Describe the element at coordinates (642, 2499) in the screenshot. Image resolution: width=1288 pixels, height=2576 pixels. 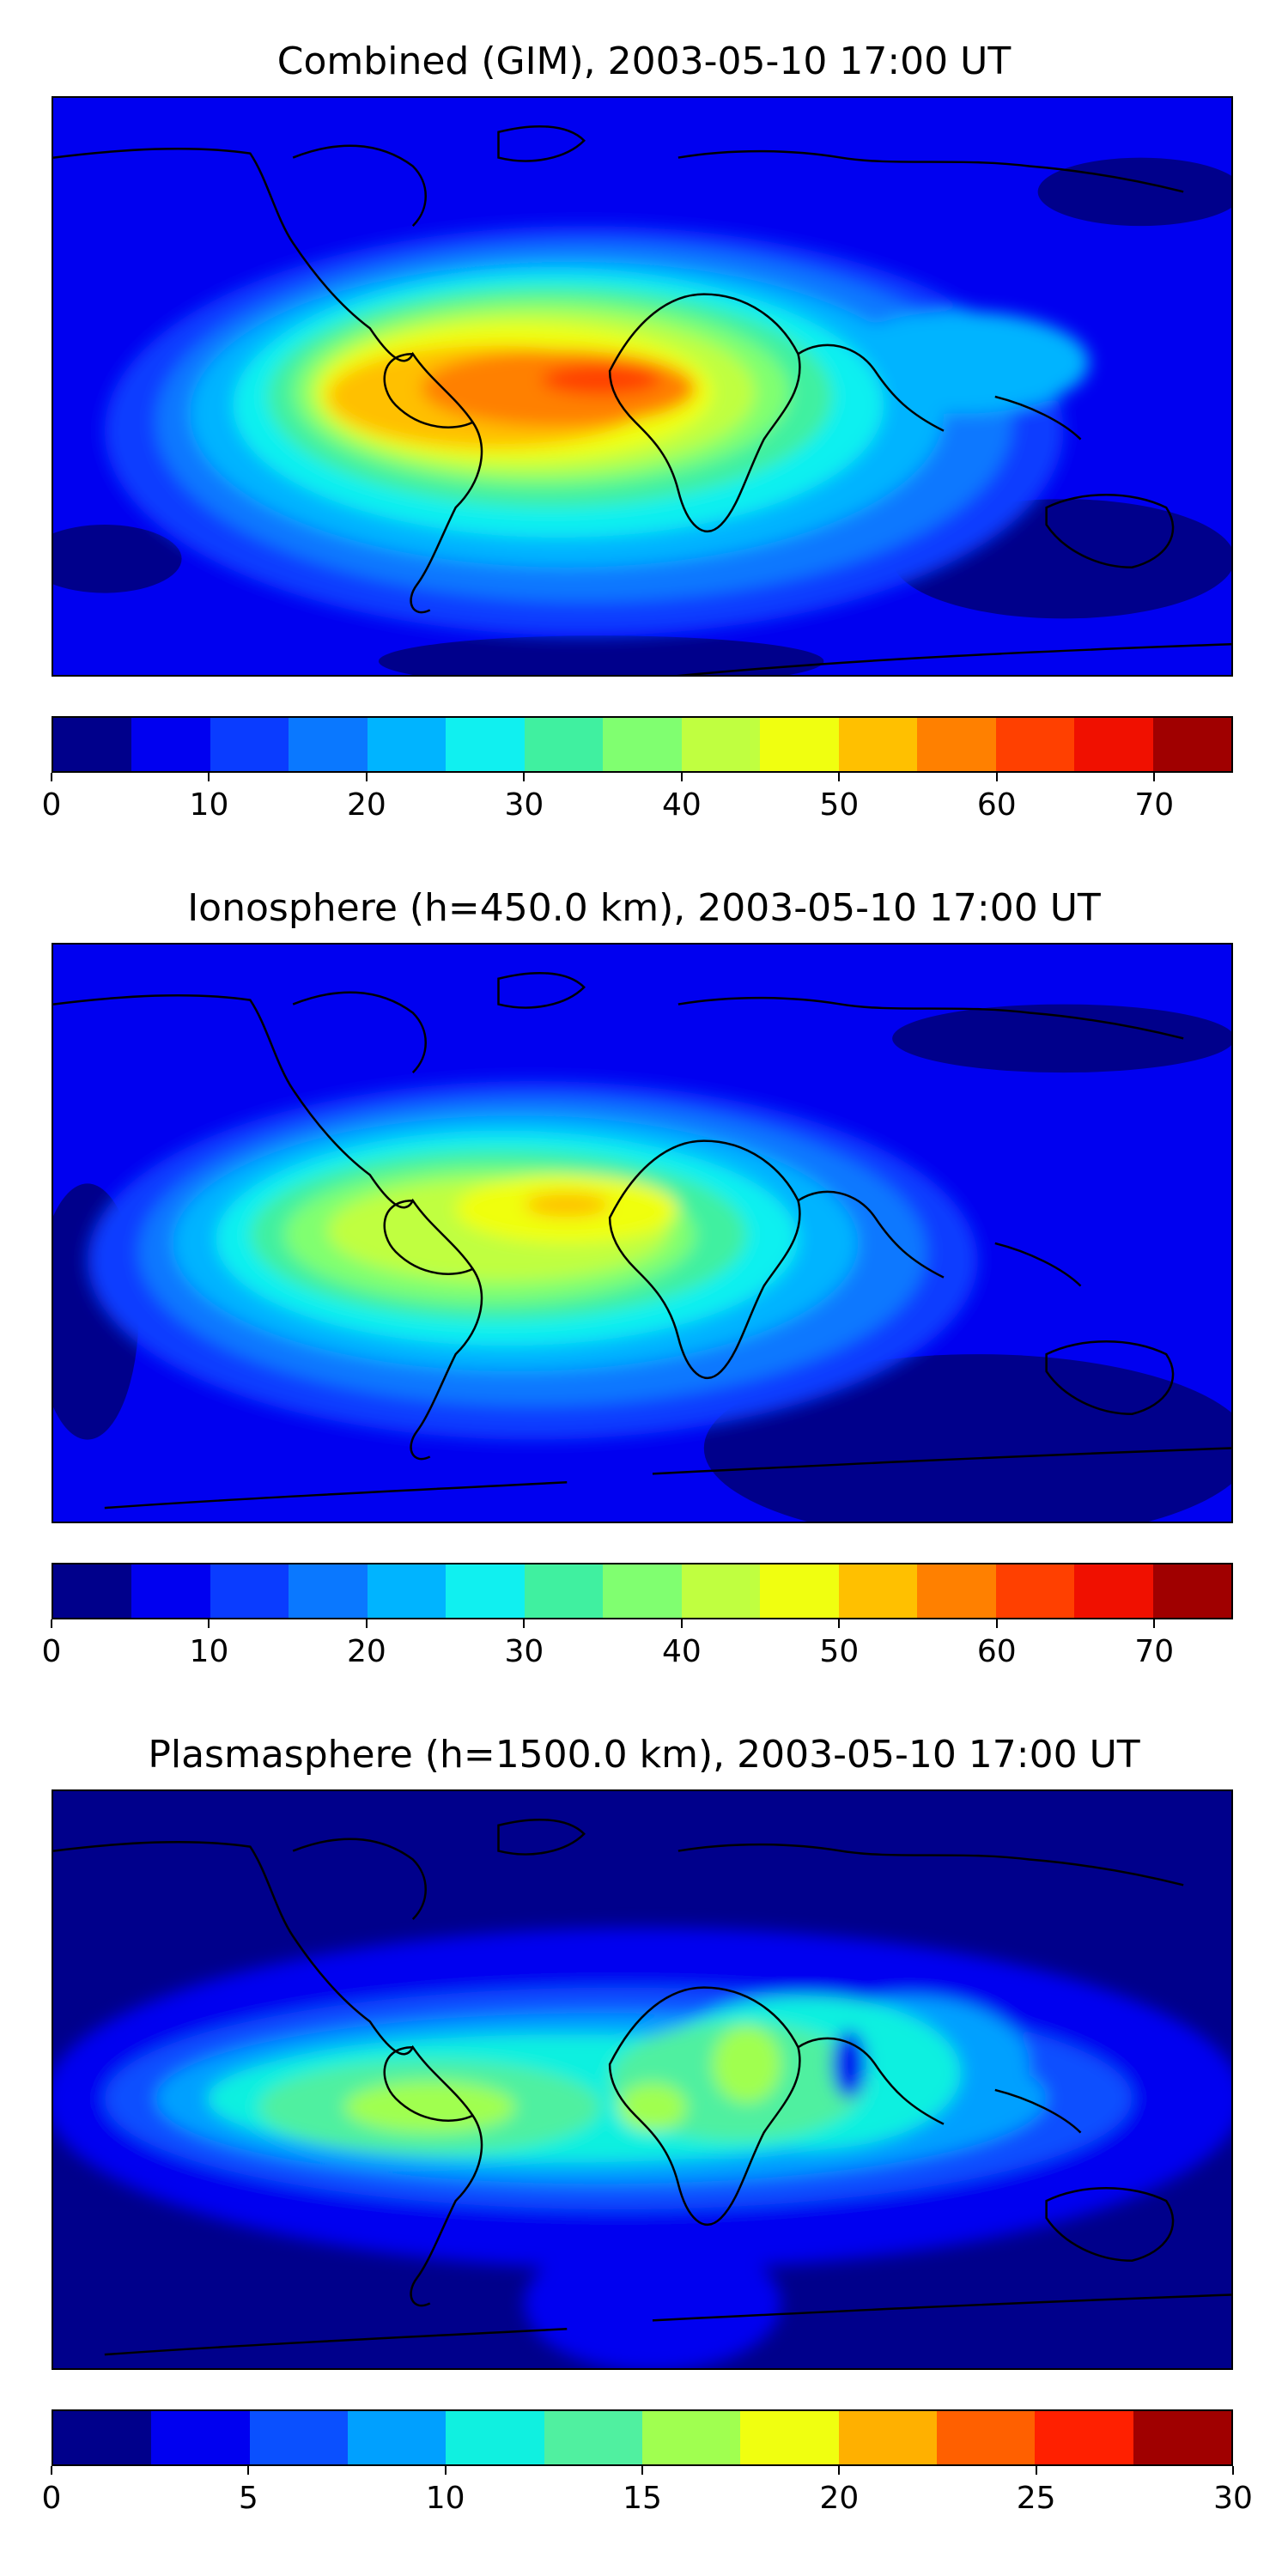
I see `colorbar-tick-label: 15` at that location.